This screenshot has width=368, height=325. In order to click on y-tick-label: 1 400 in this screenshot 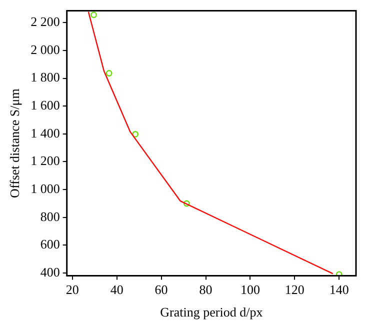, I will do `click(45, 132)`.